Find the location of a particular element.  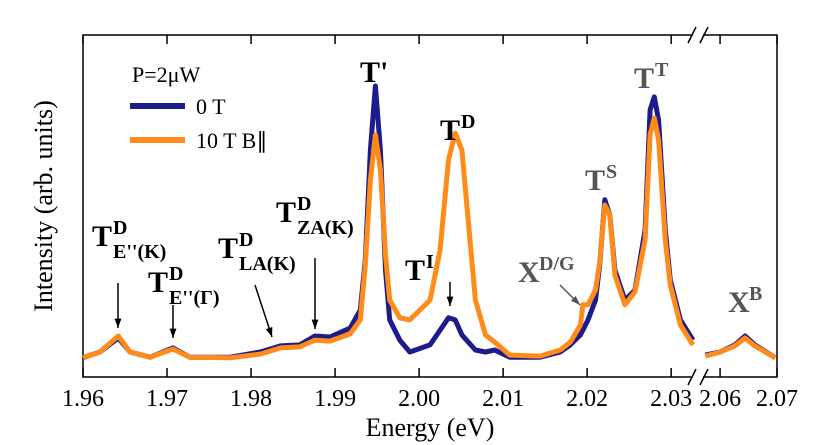

annotation-text: T' is located at coordinates (374, 72).